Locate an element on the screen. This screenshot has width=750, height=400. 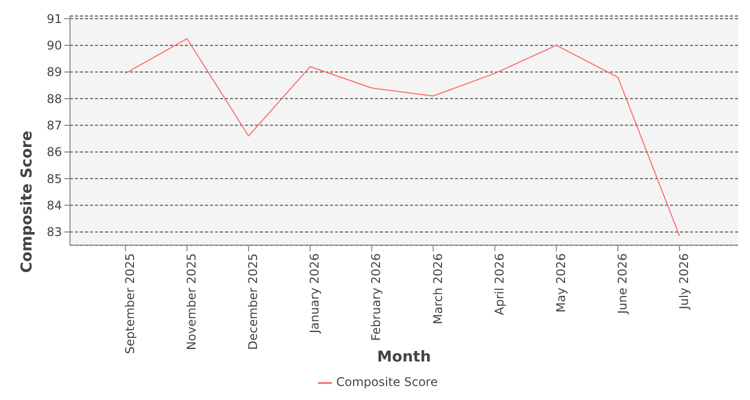
x-tick-label: March 2026 is located at coordinates (437, 288).